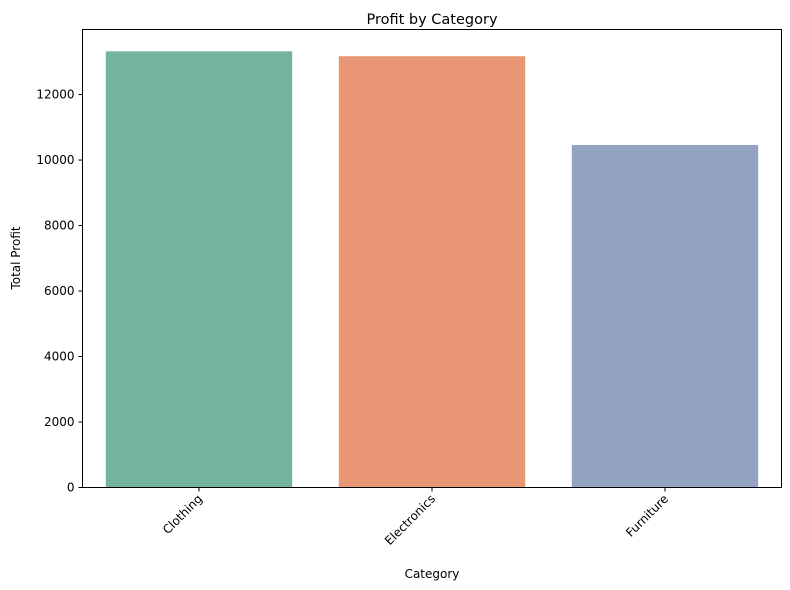 The width and height of the screenshot is (790, 590). What do you see at coordinates (71, 488) in the screenshot?
I see `y-tick-label: 0` at bounding box center [71, 488].